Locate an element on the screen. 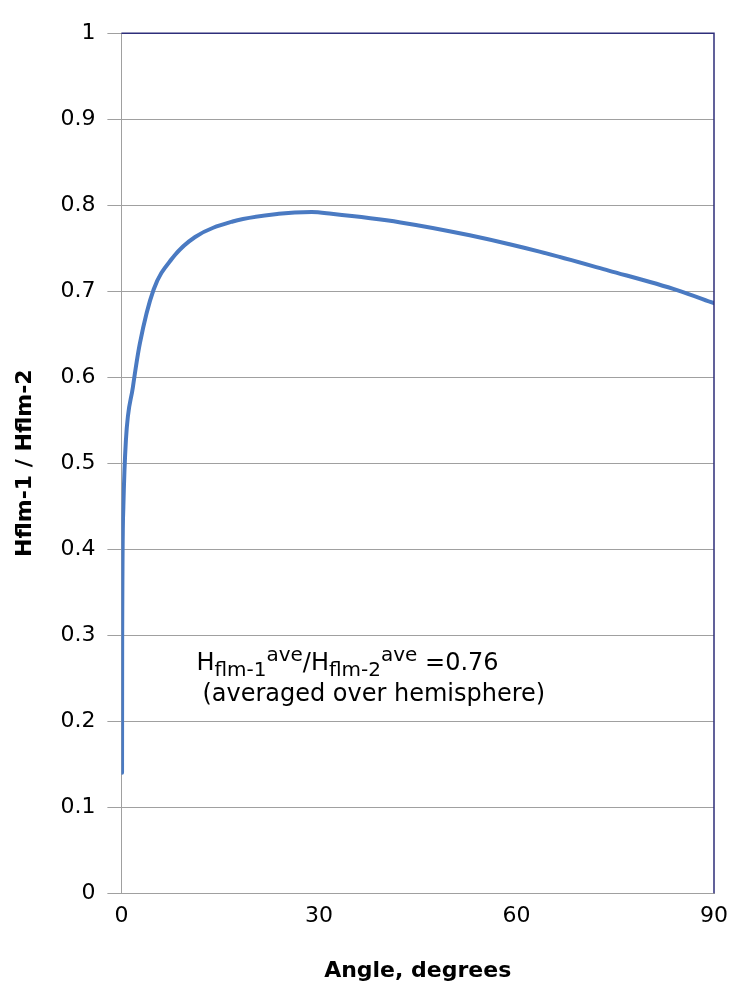  y-axis-title: Hflm-1 / Hflm-2 is located at coordinates (23, 463).